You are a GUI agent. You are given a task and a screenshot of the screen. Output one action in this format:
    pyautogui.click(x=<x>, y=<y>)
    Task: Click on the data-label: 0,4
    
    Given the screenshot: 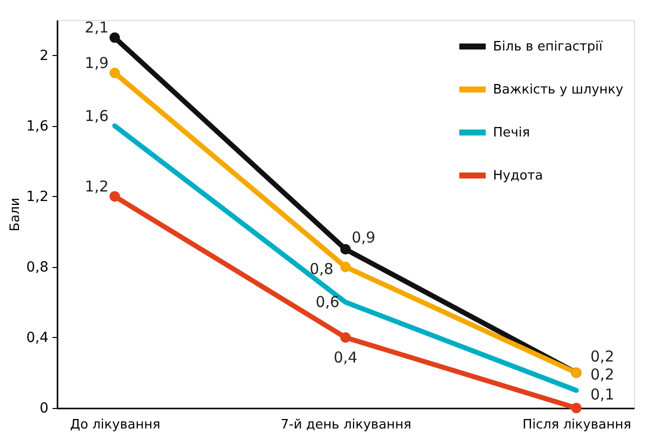 What is the action you would take?
    pyautogui.click(x=346, y=357)
    